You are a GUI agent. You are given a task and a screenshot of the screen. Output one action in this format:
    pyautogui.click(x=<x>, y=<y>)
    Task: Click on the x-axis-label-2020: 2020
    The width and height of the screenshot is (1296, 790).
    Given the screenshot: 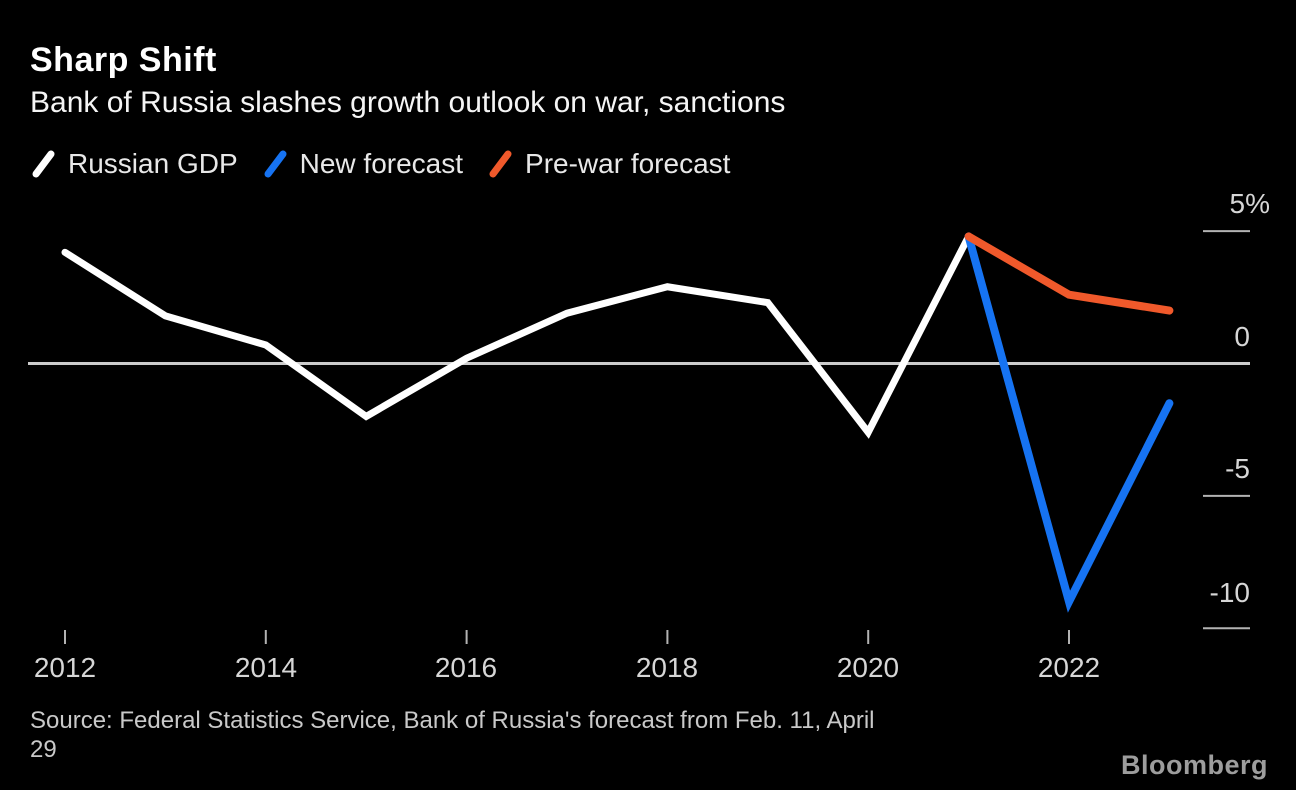 What is the action you would take?
    pyautogui.click(x=868, y=667)
    